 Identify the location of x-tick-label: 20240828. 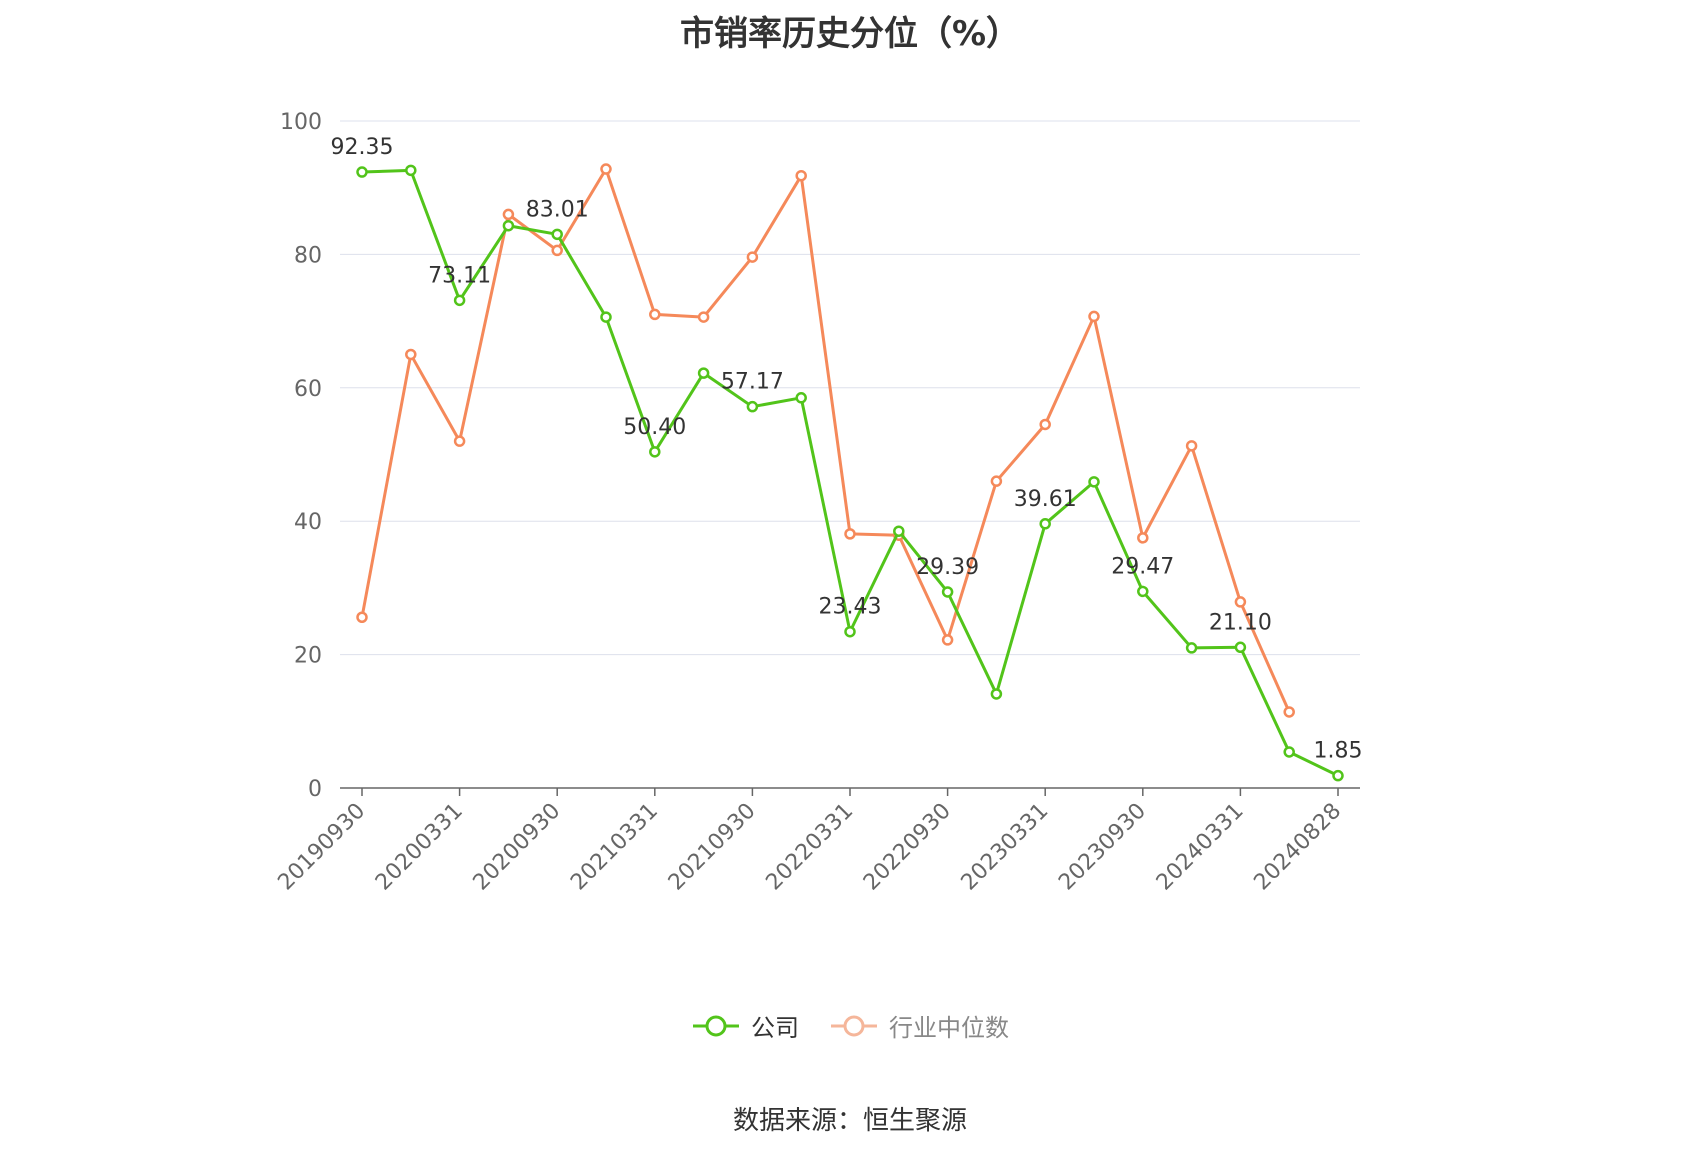
(1297, 847).